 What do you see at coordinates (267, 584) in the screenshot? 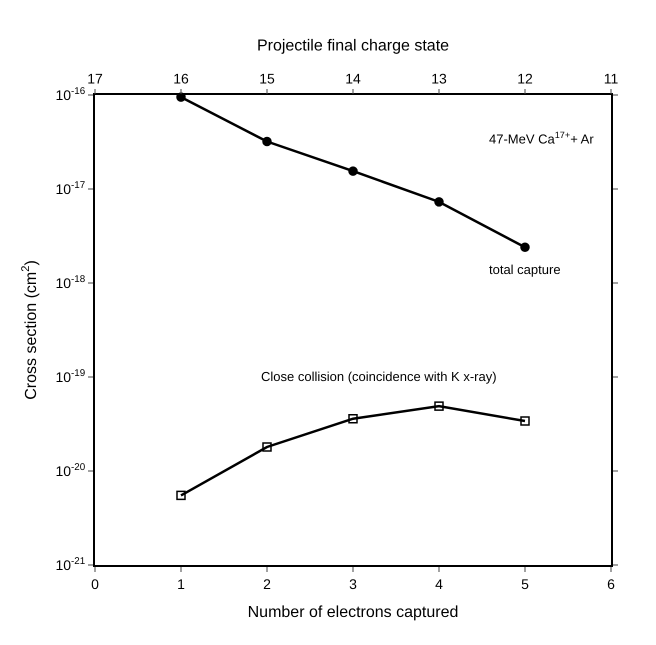
I see `x-tick-label: 2` at bounding box center [267, 584].